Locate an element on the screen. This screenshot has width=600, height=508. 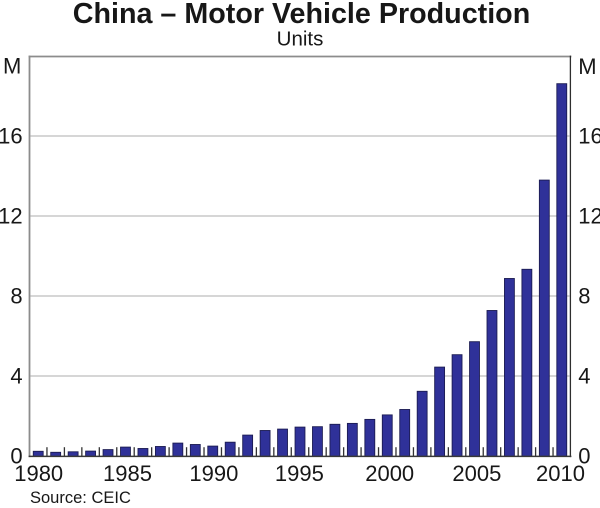
svg-text:China – Motor Vehicle Producti: China – Motor Vehicle Production is located at coordinates (301, 15).